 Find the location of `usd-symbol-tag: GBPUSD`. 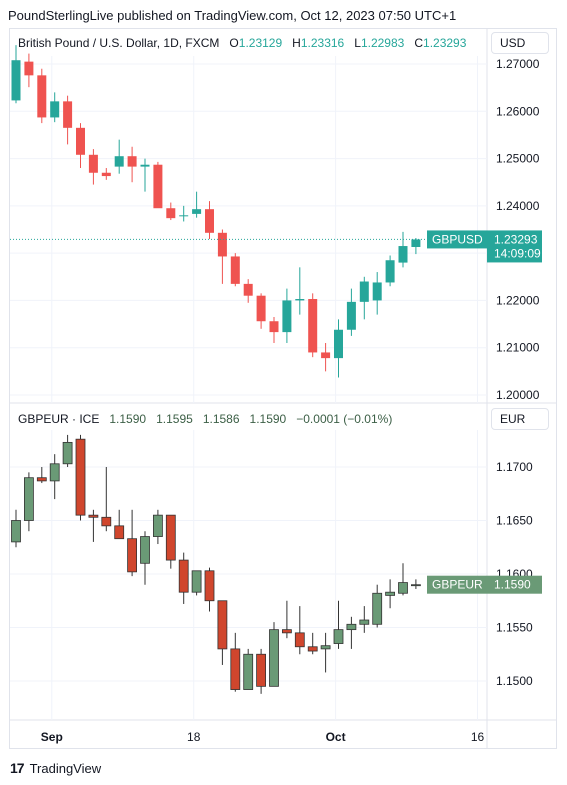

usd-symbol-tag: GBPUSD is located at coordinates (457, 239).